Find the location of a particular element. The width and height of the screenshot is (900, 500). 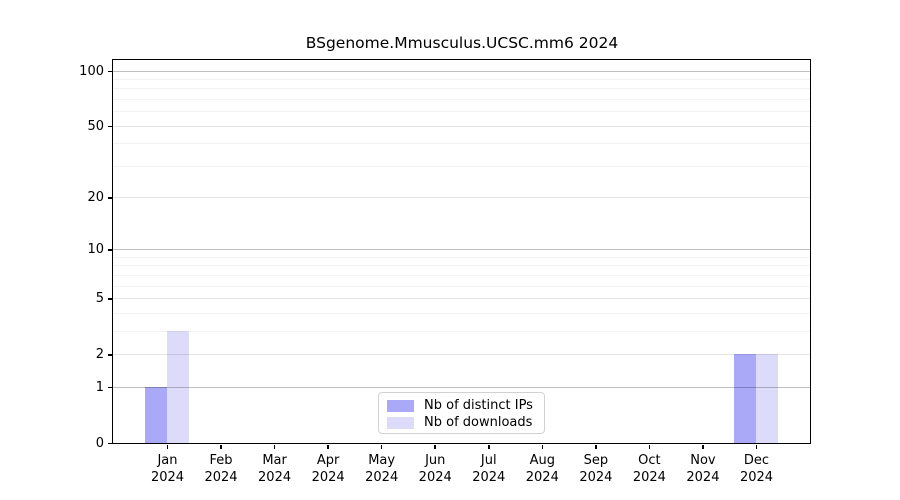

y-tick-label-0: 0 is located at coordinates (99, 443).